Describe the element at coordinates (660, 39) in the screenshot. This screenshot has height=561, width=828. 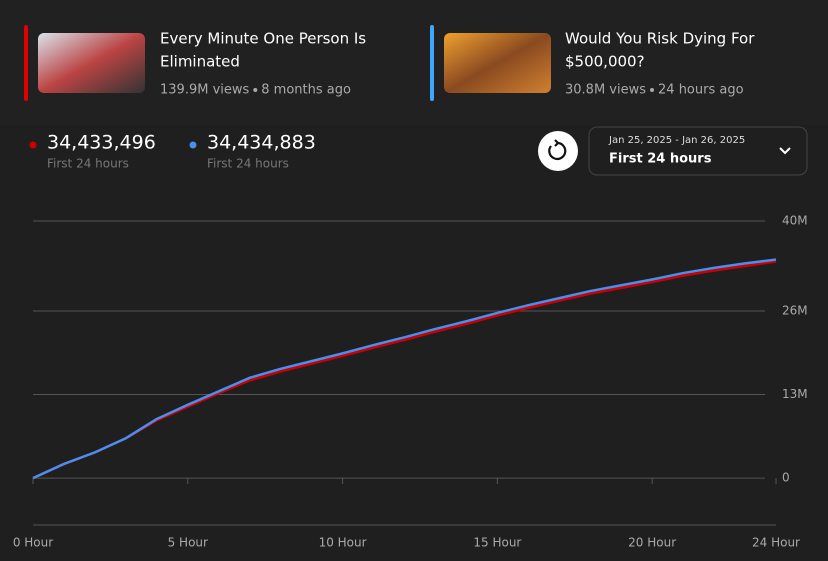
I see `video-title: Would You Risk Dying For` at that location.